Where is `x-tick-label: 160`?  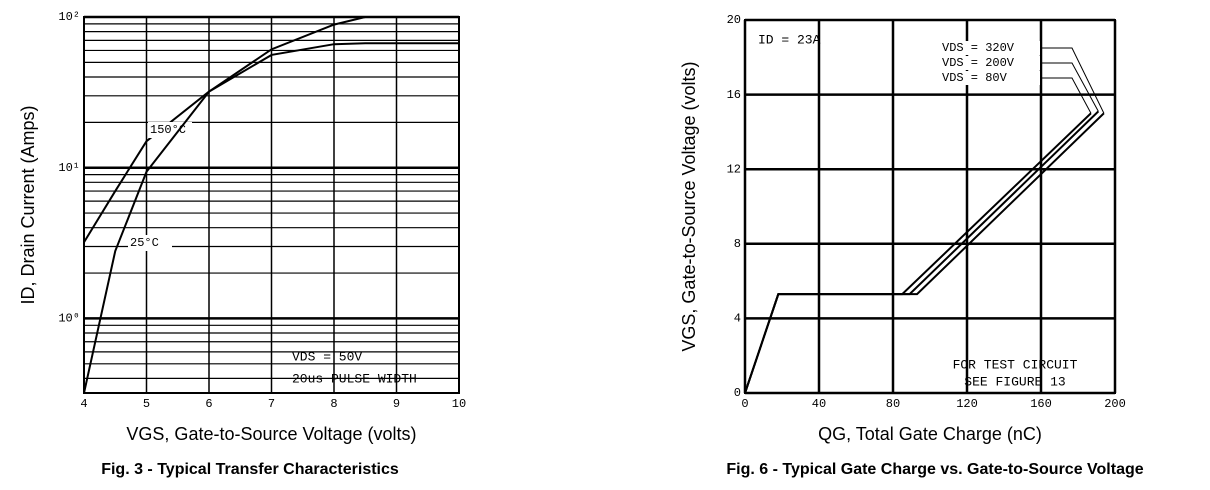 x-tick-label: 160 is located at coordinates (1041, 404).